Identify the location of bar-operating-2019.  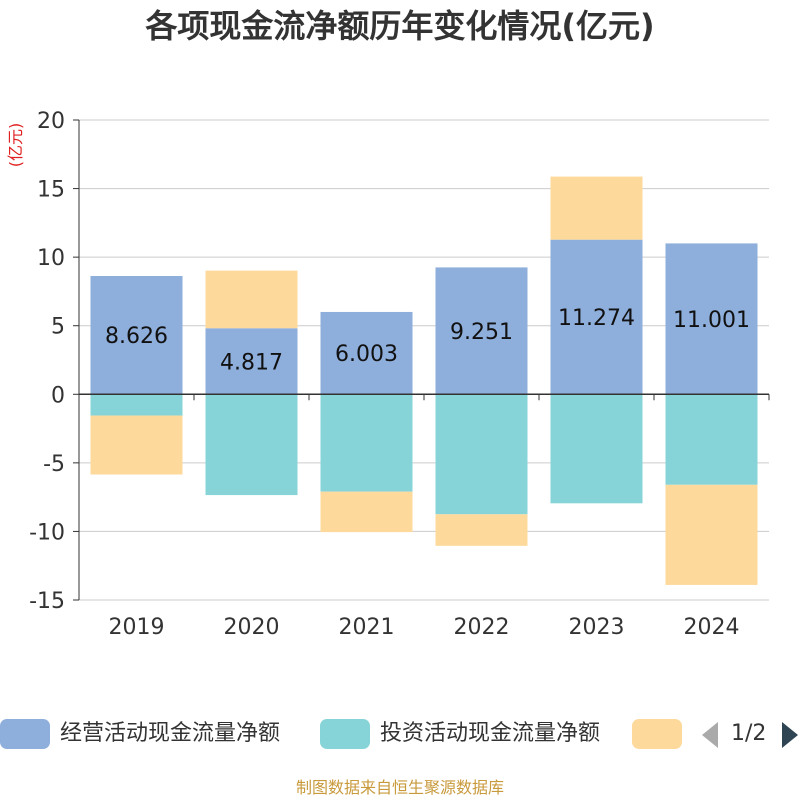
(136, 335).